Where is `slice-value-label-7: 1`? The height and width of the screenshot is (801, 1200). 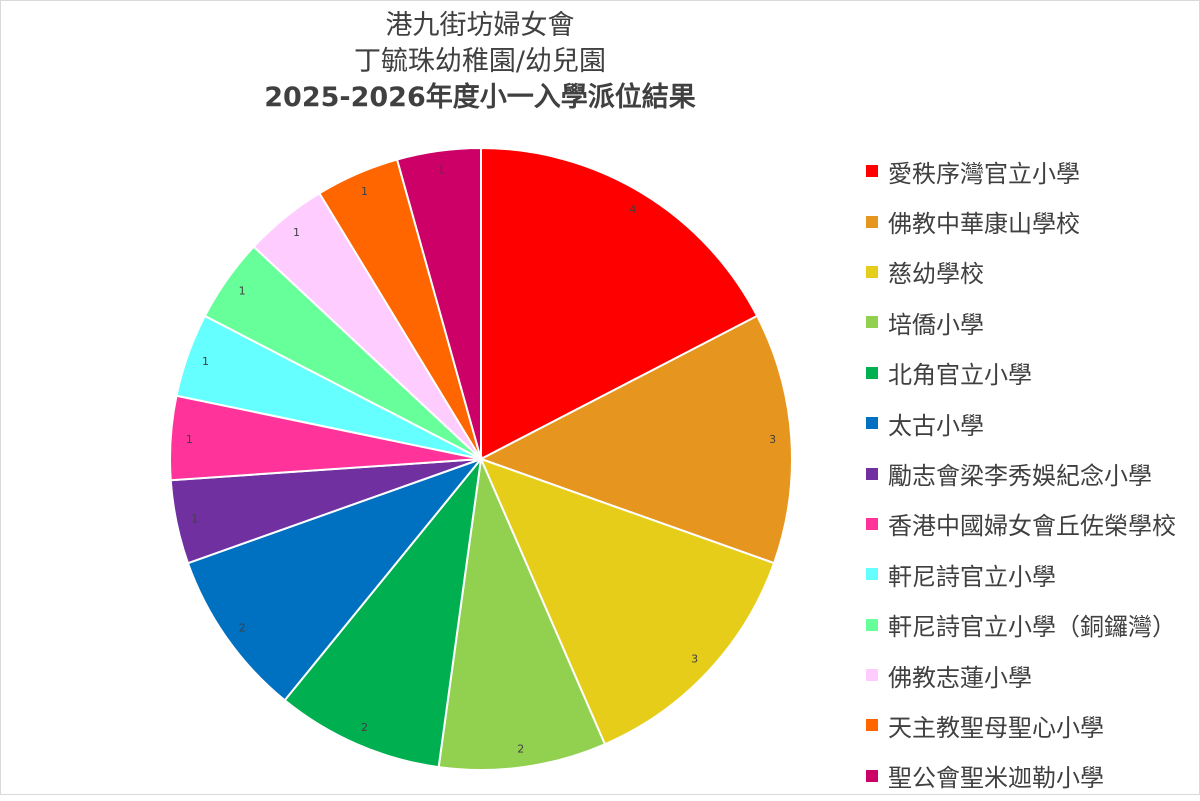 slice-value-label-7: 1 is located at coordinates (194, 518).